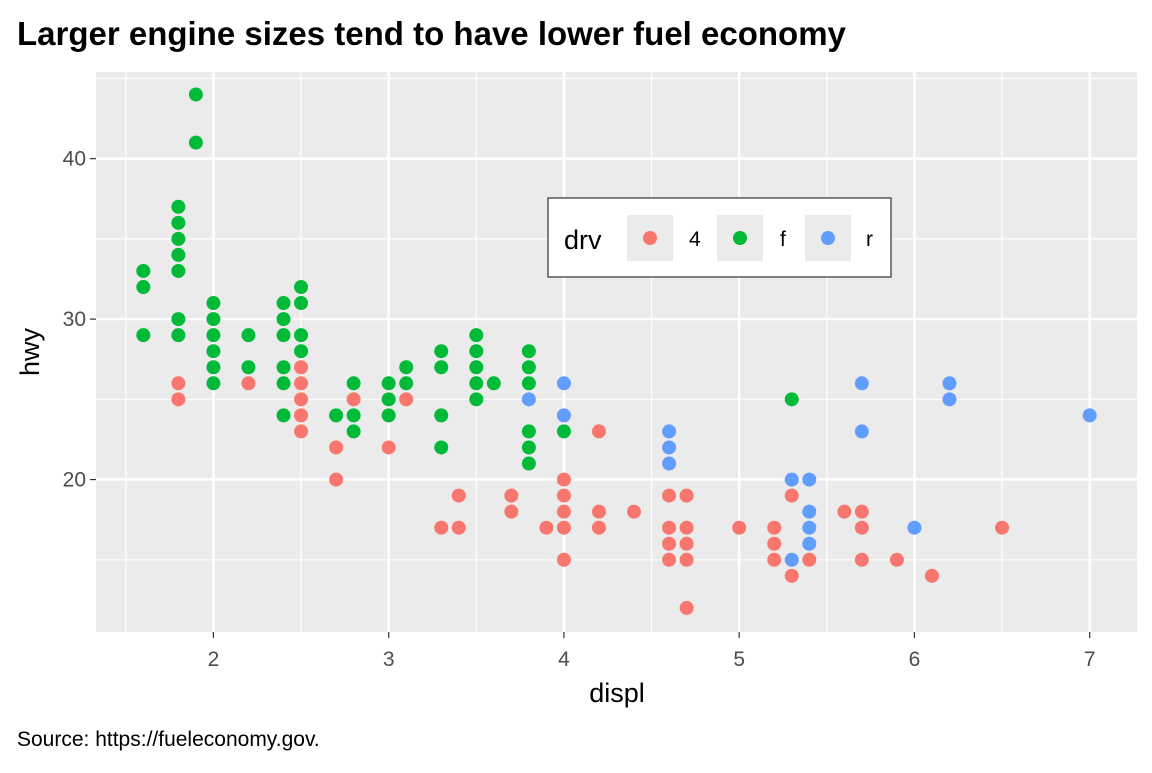  I want to click on y-axis-ticks: 20 30 40, so click(79, 320).